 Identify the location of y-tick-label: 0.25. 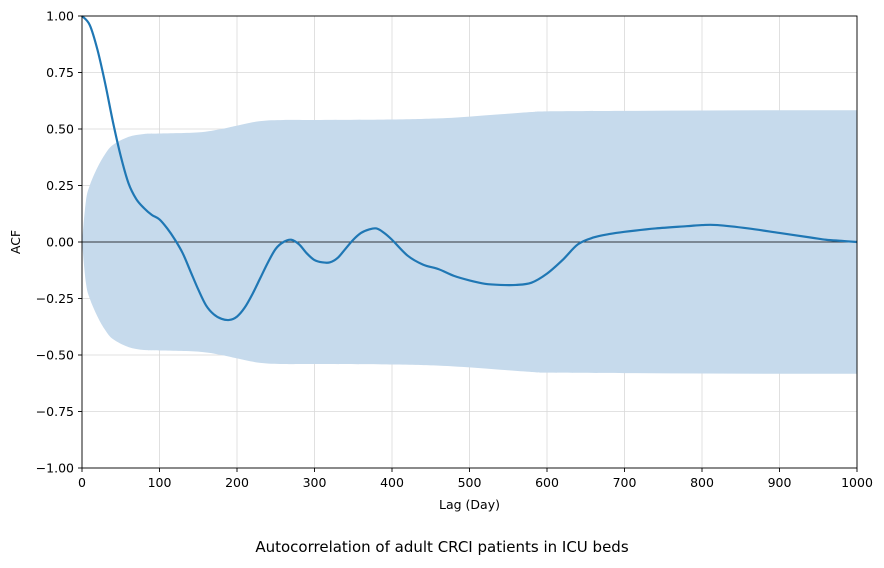
(60, 185).